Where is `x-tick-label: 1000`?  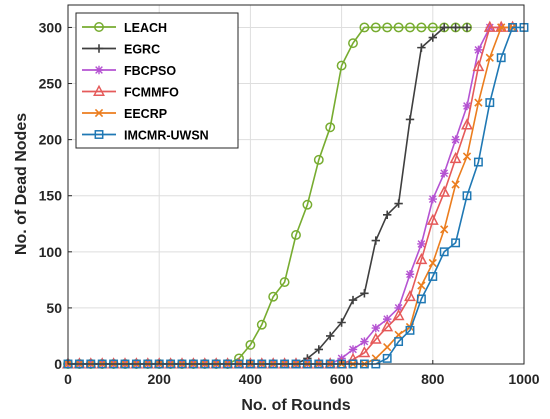 x-tick-label: 1000 is located at coordinates (523, 379).